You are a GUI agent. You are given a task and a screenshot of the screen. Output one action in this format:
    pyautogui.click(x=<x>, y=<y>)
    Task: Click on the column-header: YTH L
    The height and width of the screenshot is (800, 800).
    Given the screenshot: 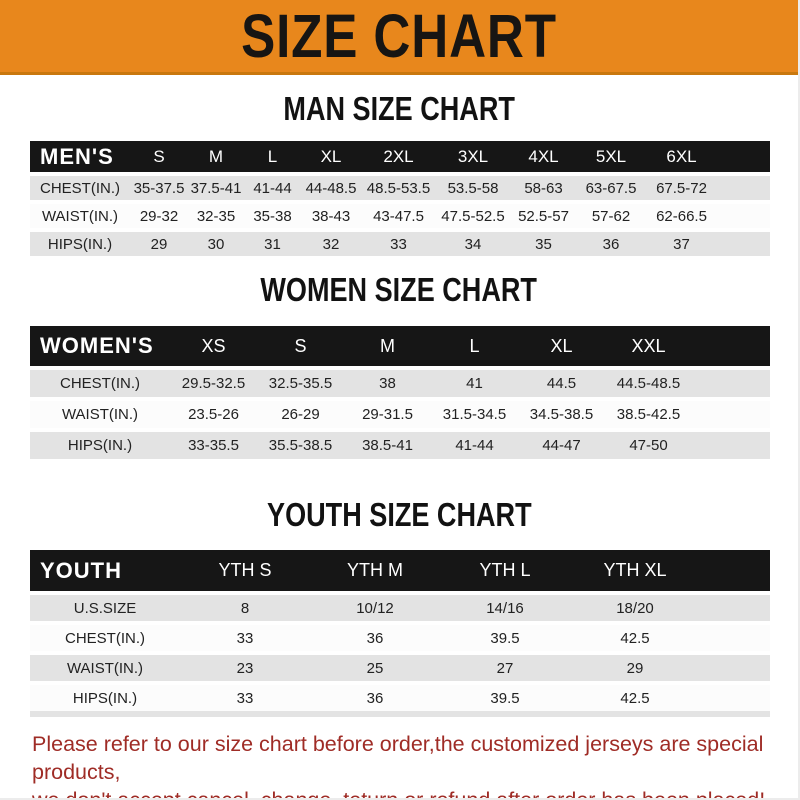 What is the action you would take?
    pyautogui.click(x=505, y=570)
    